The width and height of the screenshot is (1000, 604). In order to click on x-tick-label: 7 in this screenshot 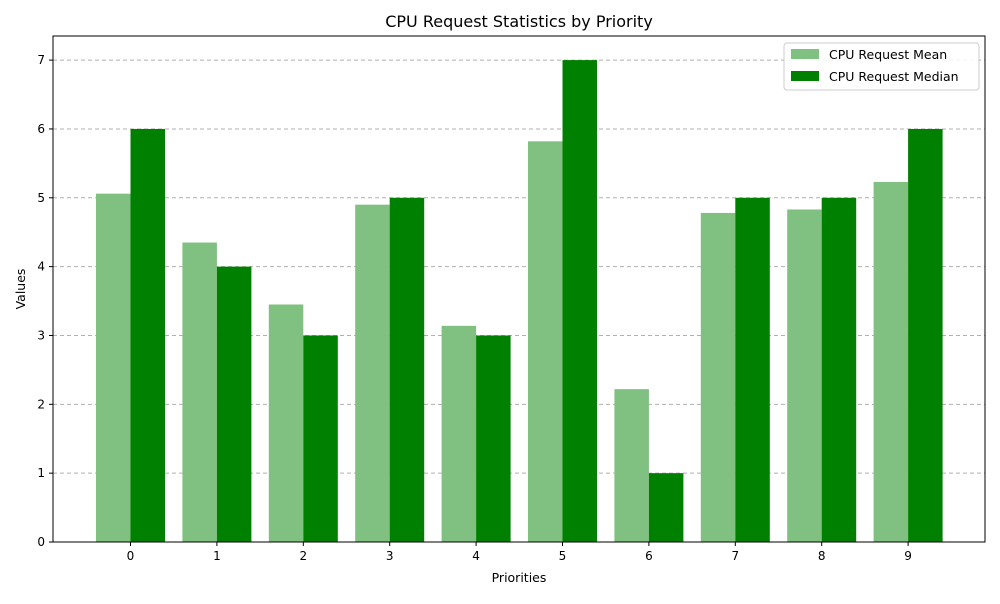, I will do `click(735, 556)`.